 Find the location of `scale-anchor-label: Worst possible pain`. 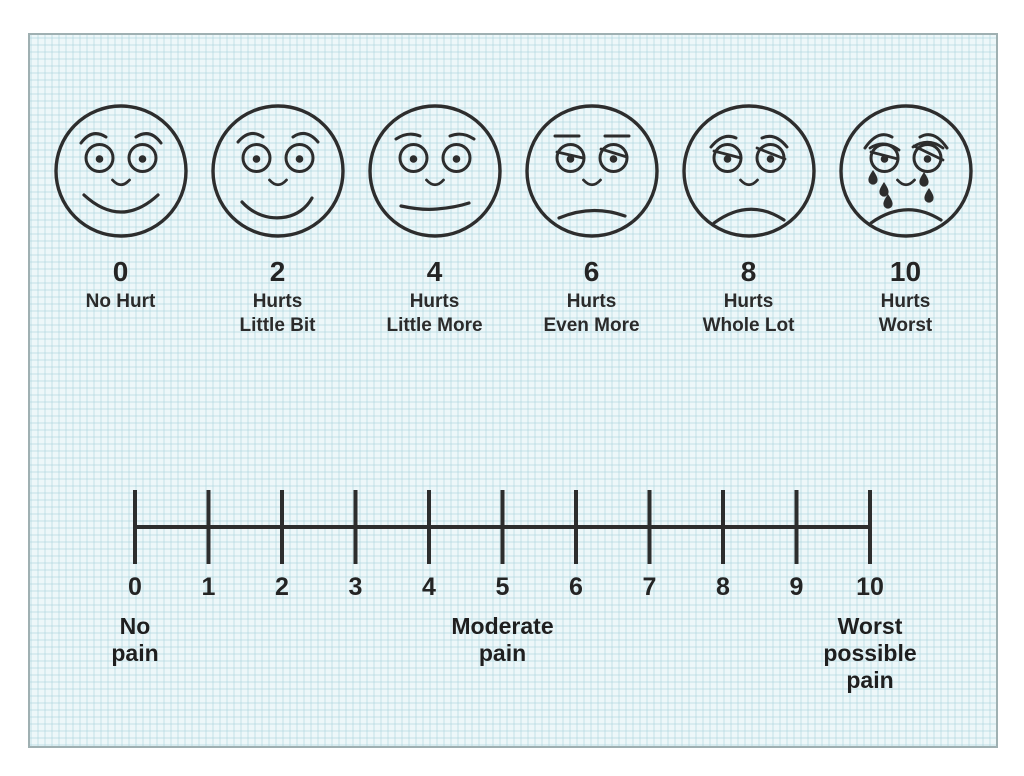

scale-anchor-label: Worst possible pain is located at coordinates (870, 653).